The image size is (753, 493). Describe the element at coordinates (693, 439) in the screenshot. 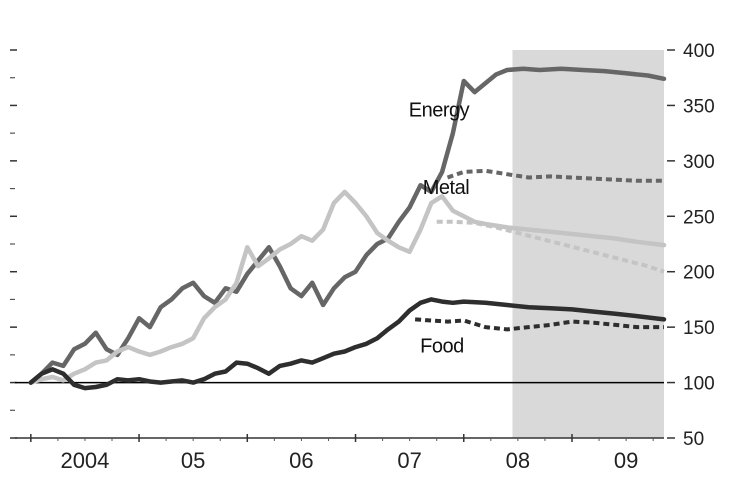

I see `y-tick-label: 50` at that location.